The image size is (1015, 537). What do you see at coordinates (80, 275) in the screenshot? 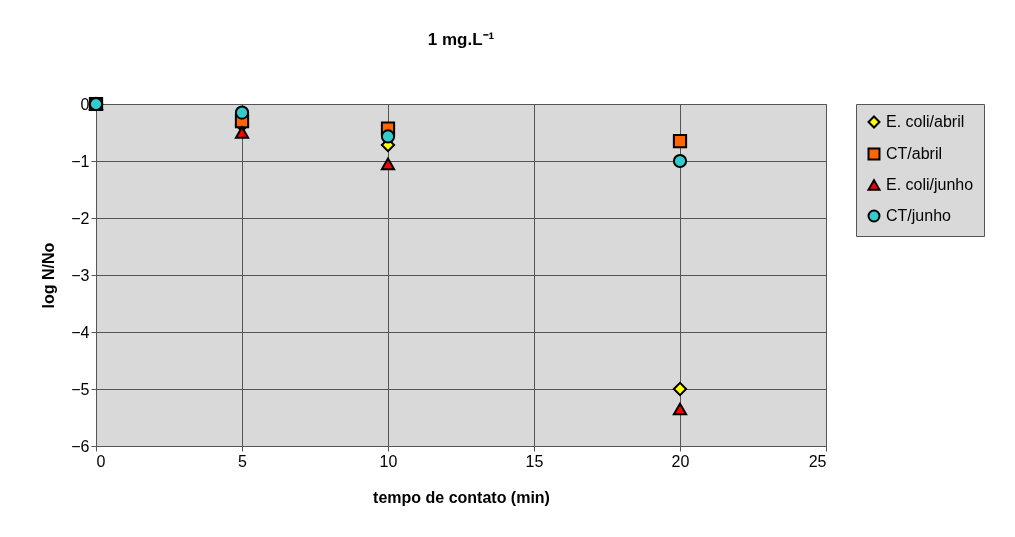
I see `y-tick-label: −3` at bounding box center [80, 275].